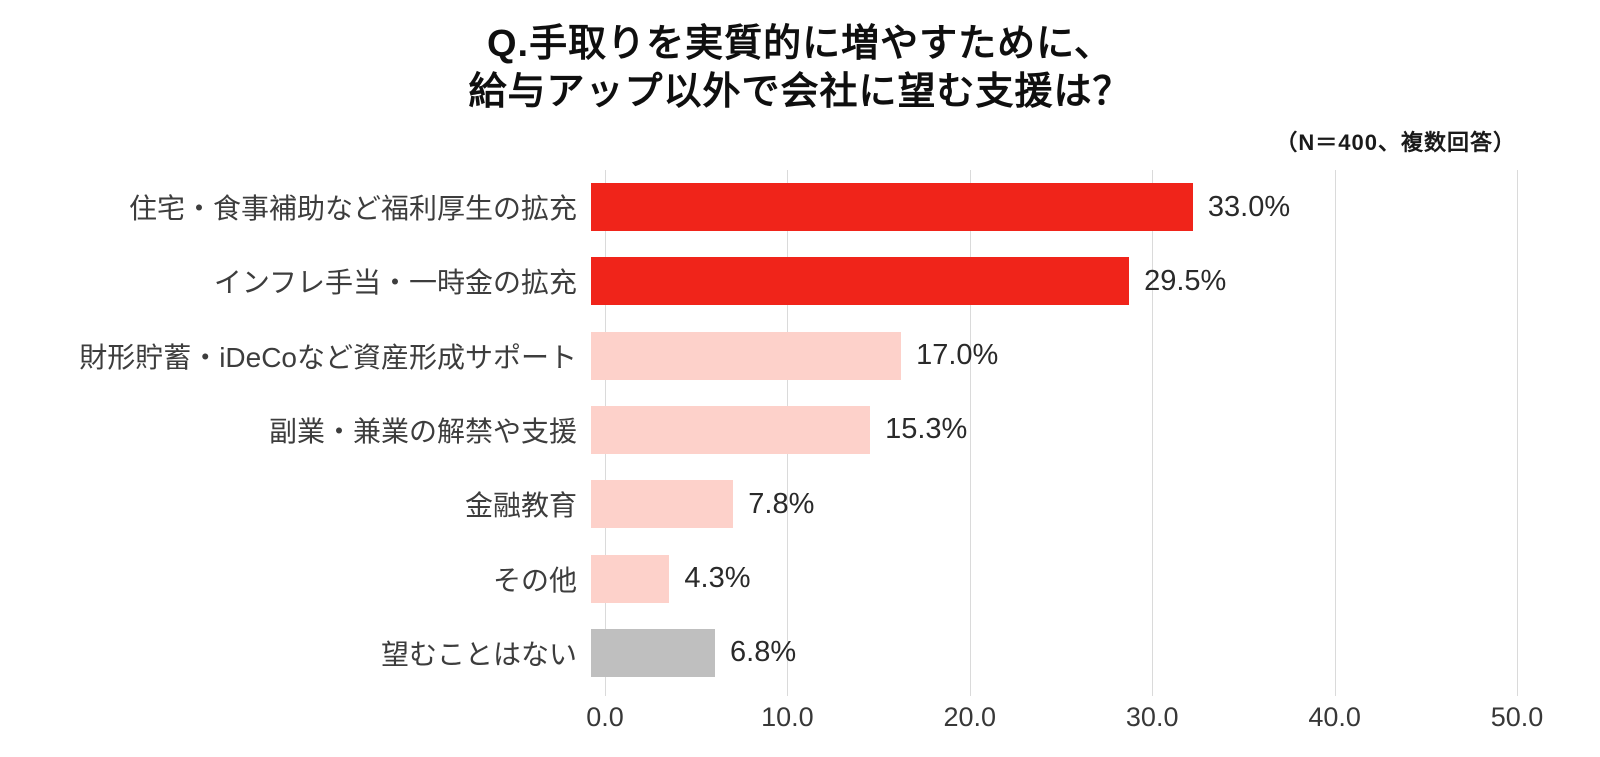 The height and width of the screenshot is (757, 1600). I want to click on note-row: （N＝400、複数回答）, so click(800, 141).